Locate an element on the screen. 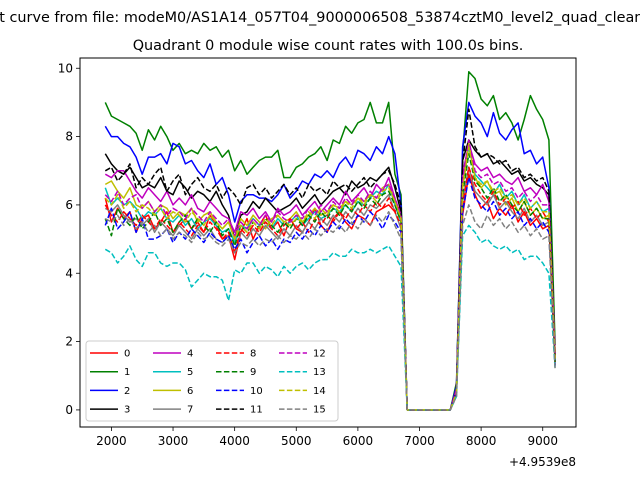  legend-label-0: 0 is located at coordinates (127, 354).